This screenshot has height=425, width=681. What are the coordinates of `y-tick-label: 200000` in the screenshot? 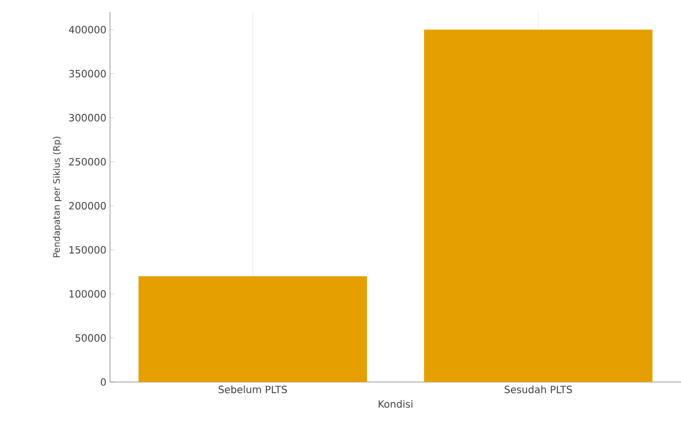 It's located at (87, 206).